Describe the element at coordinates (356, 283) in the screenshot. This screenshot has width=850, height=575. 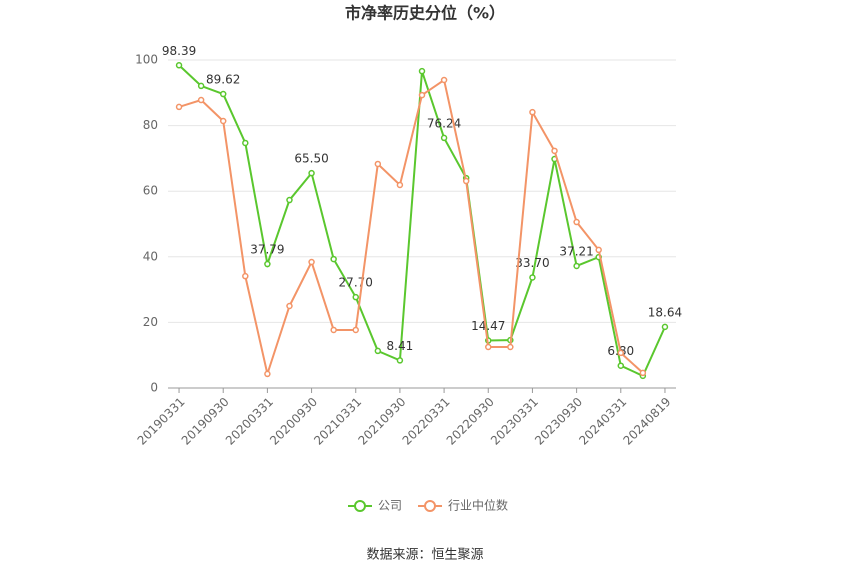
I see `data-label: 27.70` at that location.